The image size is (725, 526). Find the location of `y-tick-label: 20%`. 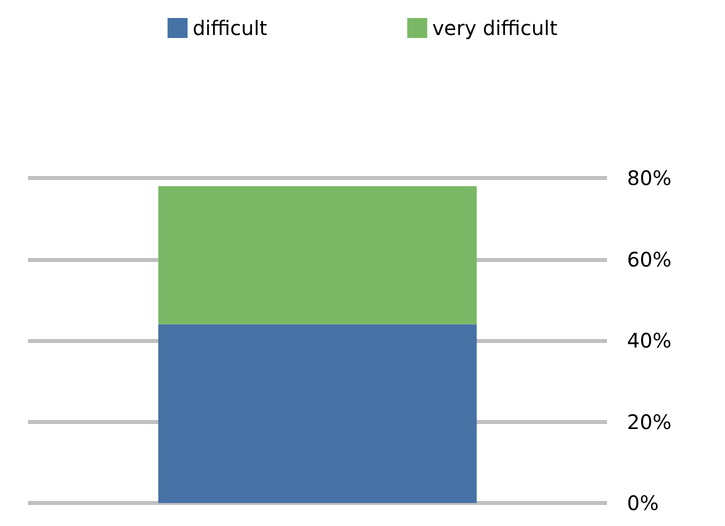

y-tick-label: 20% is located at coordinates (649, 422).